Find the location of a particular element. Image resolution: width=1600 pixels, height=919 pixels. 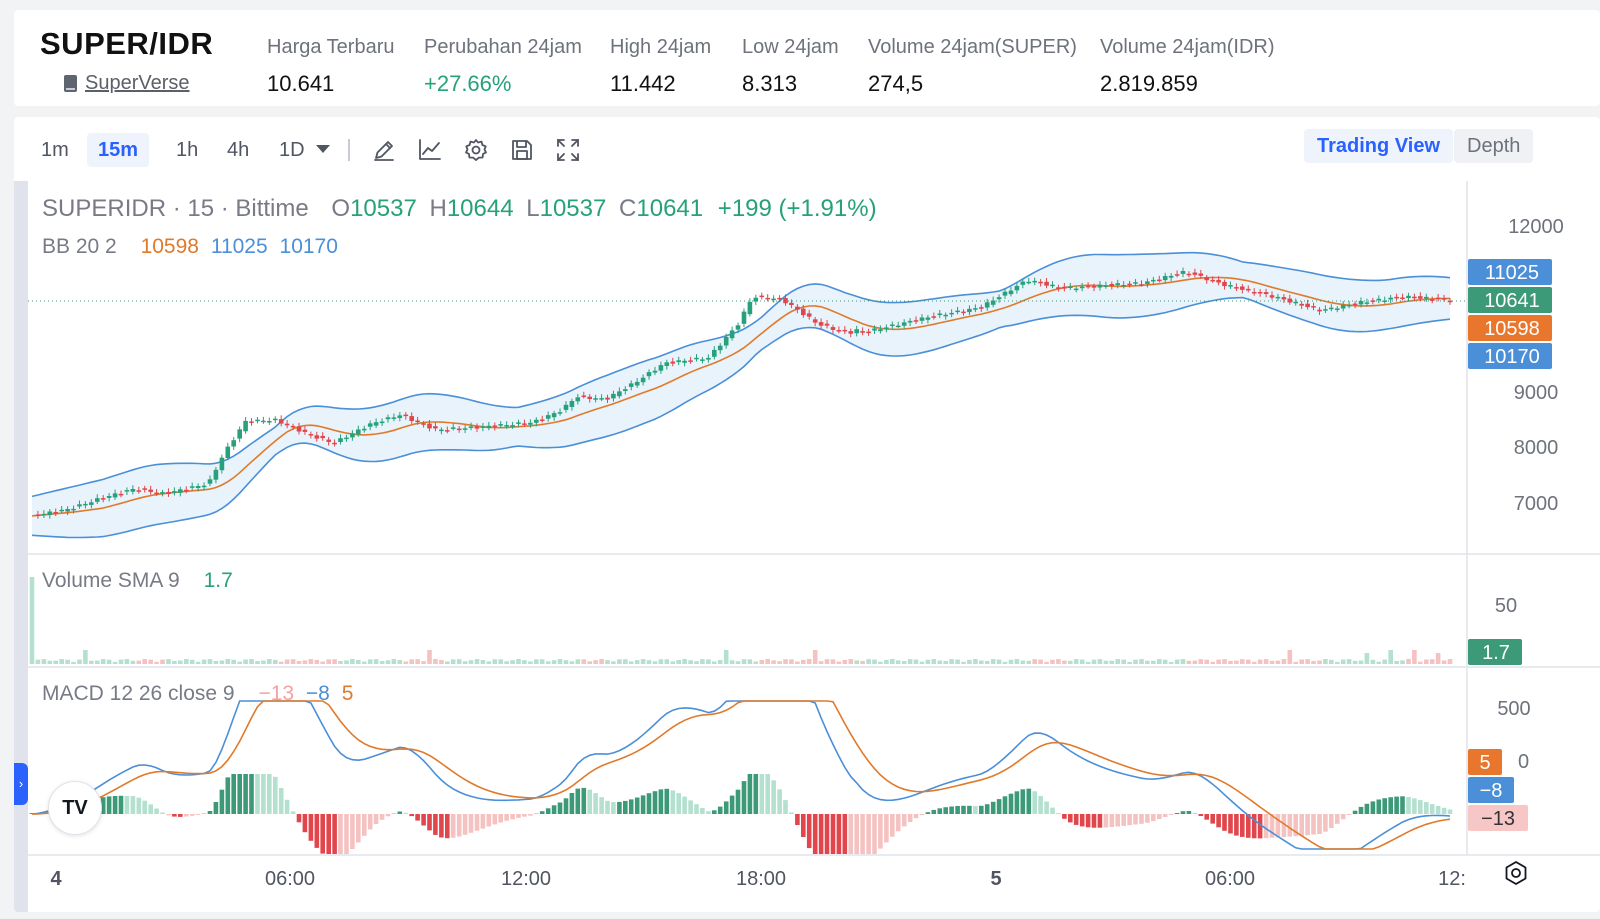

trading-view-button: Trading View is located at coordinates (1378, 146).